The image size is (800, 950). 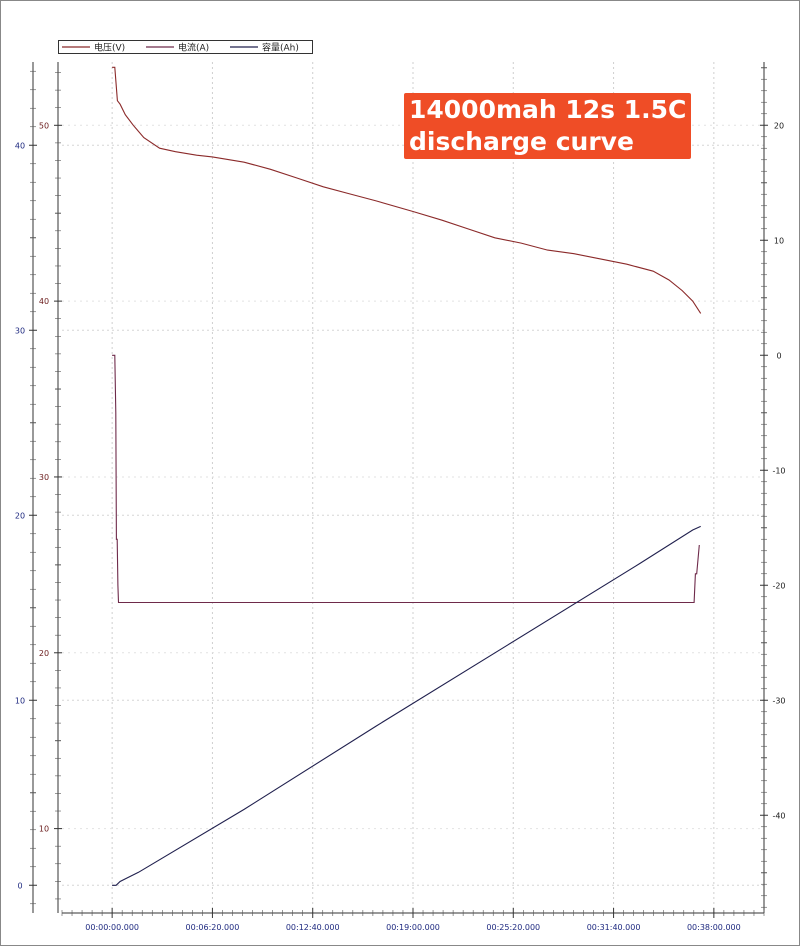 I want to click on current-tick-label: 20, so click(x=779, y=125).